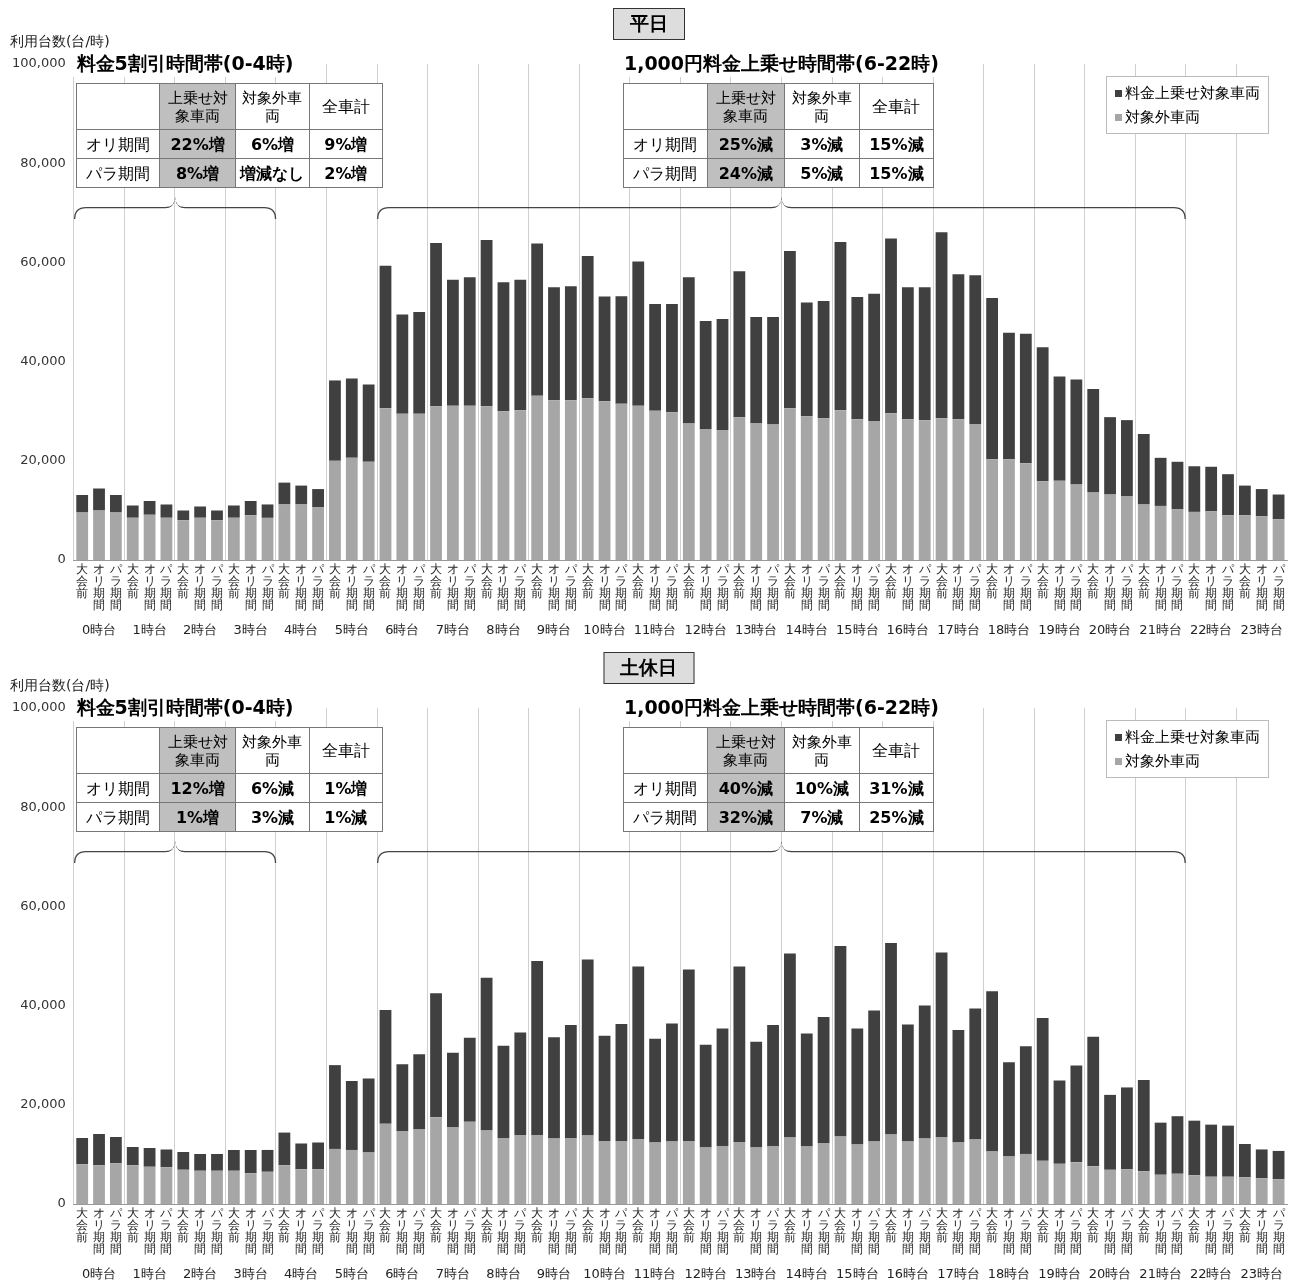 The height and width of the screenshot is (1288, 1297). What do you see at coordinates (346, 750) in the screenshot?
I see `annotation: 全車計` at bounding box center [346, 750].